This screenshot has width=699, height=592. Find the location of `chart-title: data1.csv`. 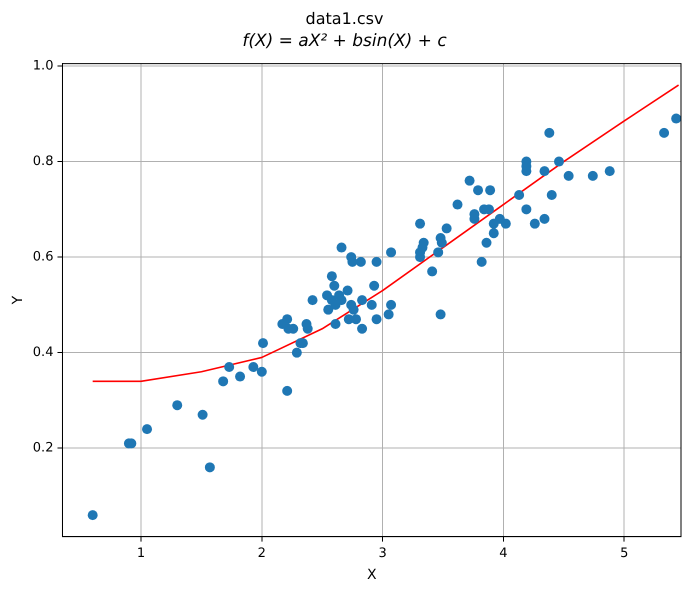

chart-title: data1.csv is located at coordinates (345, 18).